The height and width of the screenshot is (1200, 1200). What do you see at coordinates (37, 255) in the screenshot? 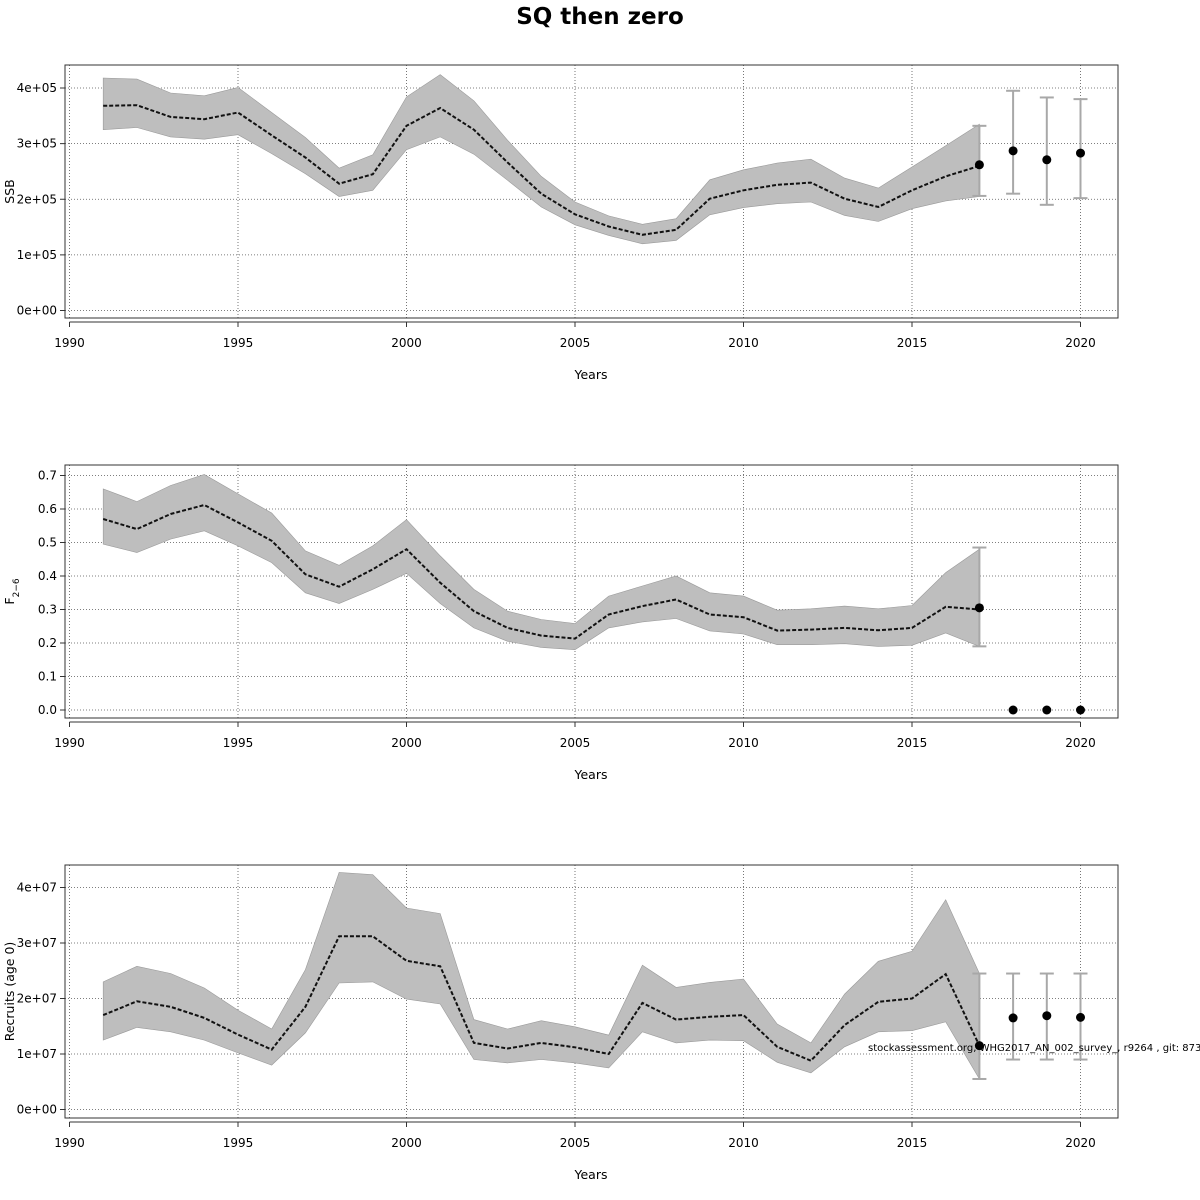
I see `y-tick-label: 1e+05` at bounding box center [37, 255].